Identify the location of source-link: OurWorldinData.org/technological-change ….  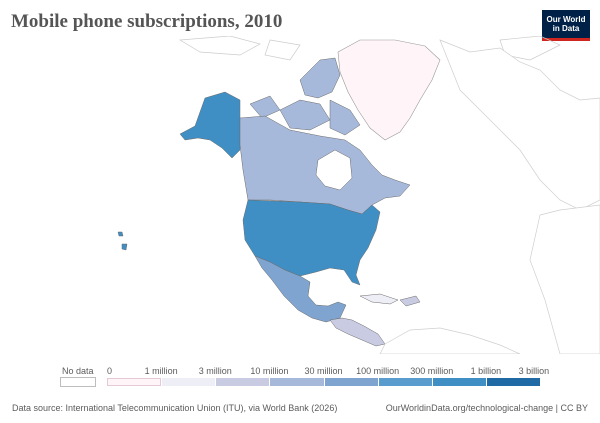
(486, 408).